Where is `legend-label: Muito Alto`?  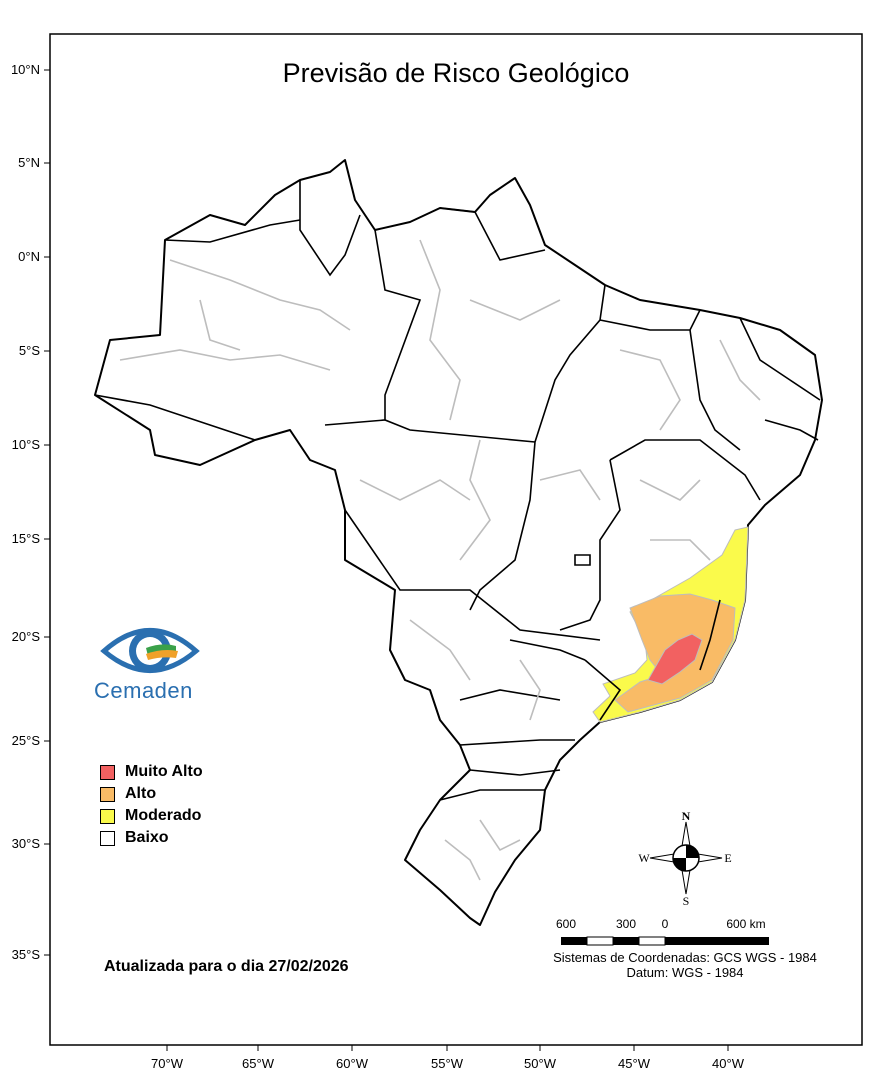
legend-label: Muito Alto is located at coordinates (164, 771).